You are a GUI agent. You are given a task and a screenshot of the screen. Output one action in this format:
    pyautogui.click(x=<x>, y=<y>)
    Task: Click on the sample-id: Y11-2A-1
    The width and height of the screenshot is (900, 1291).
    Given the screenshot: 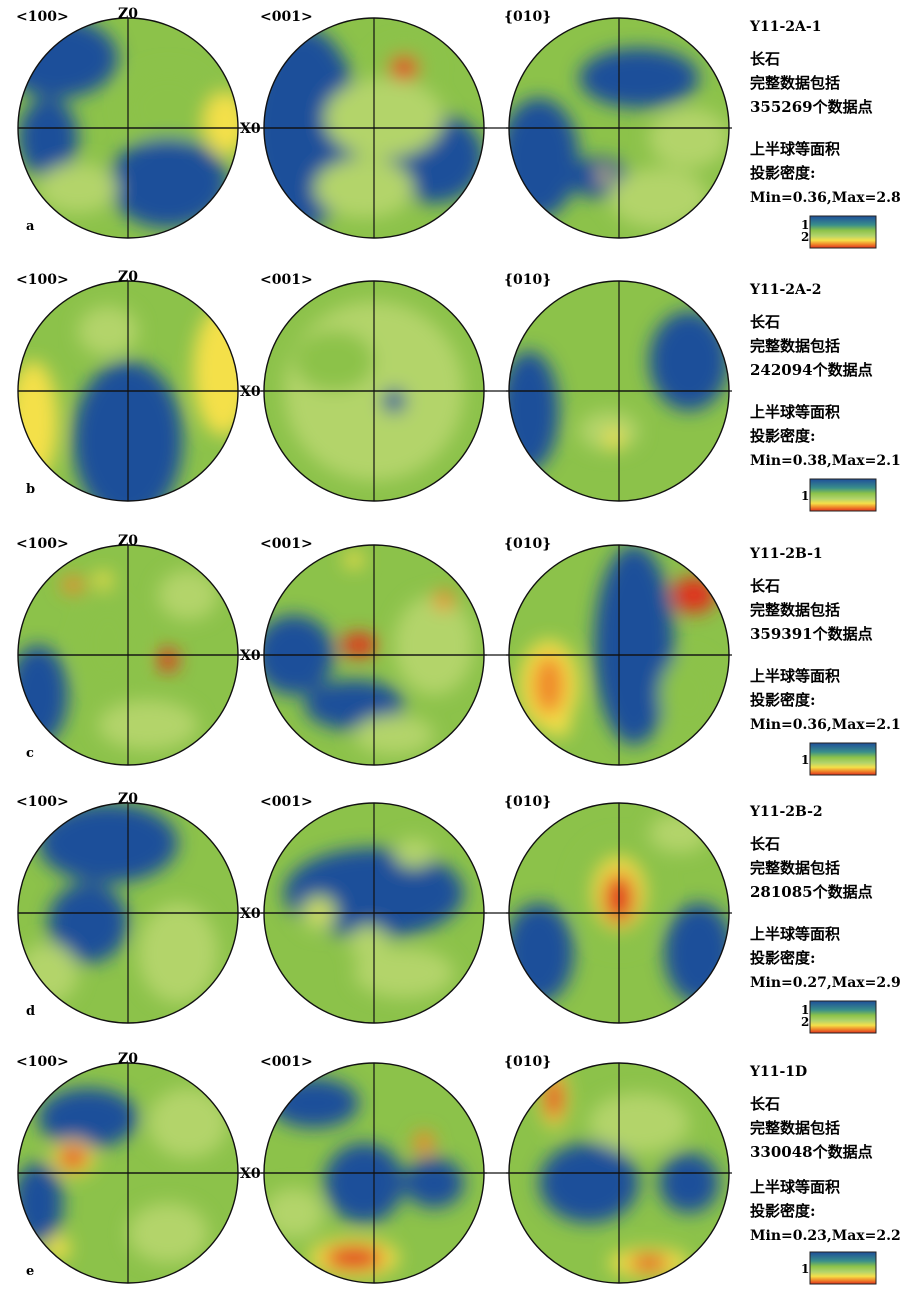 What is the action you would take?
    pyautogui.click(x=785, y=27)
    